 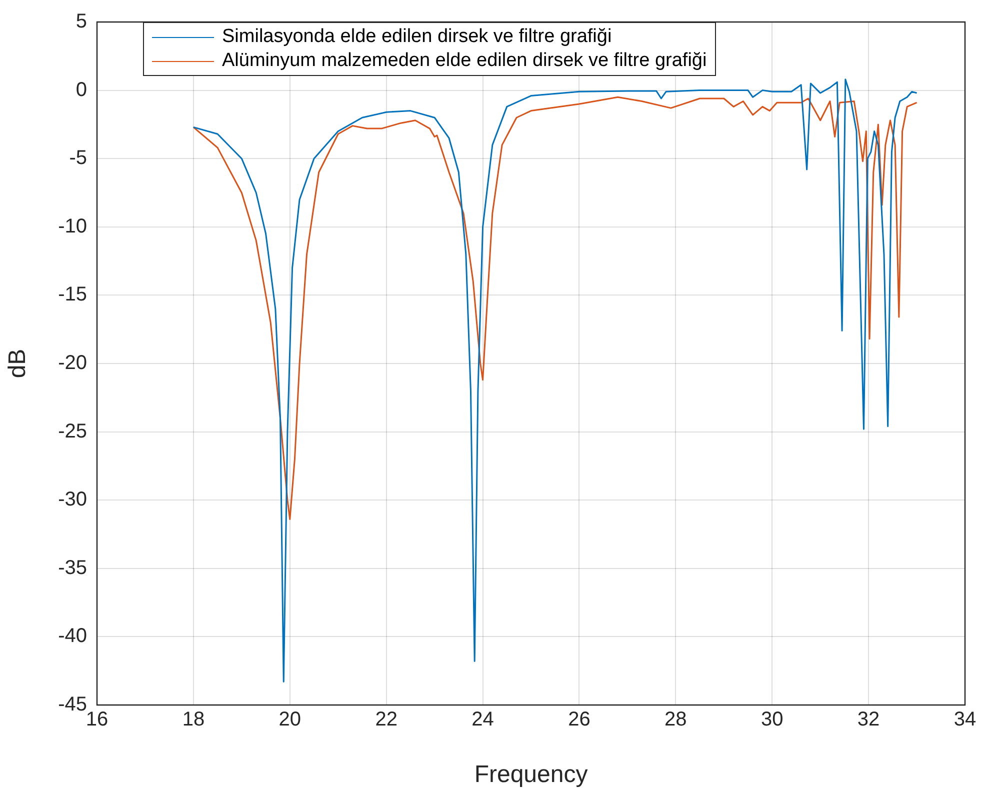 What do you see at coordinates (868, 719) in the screenshot?
I see `x-tick-label: 32` at bounding box center [868, 719].